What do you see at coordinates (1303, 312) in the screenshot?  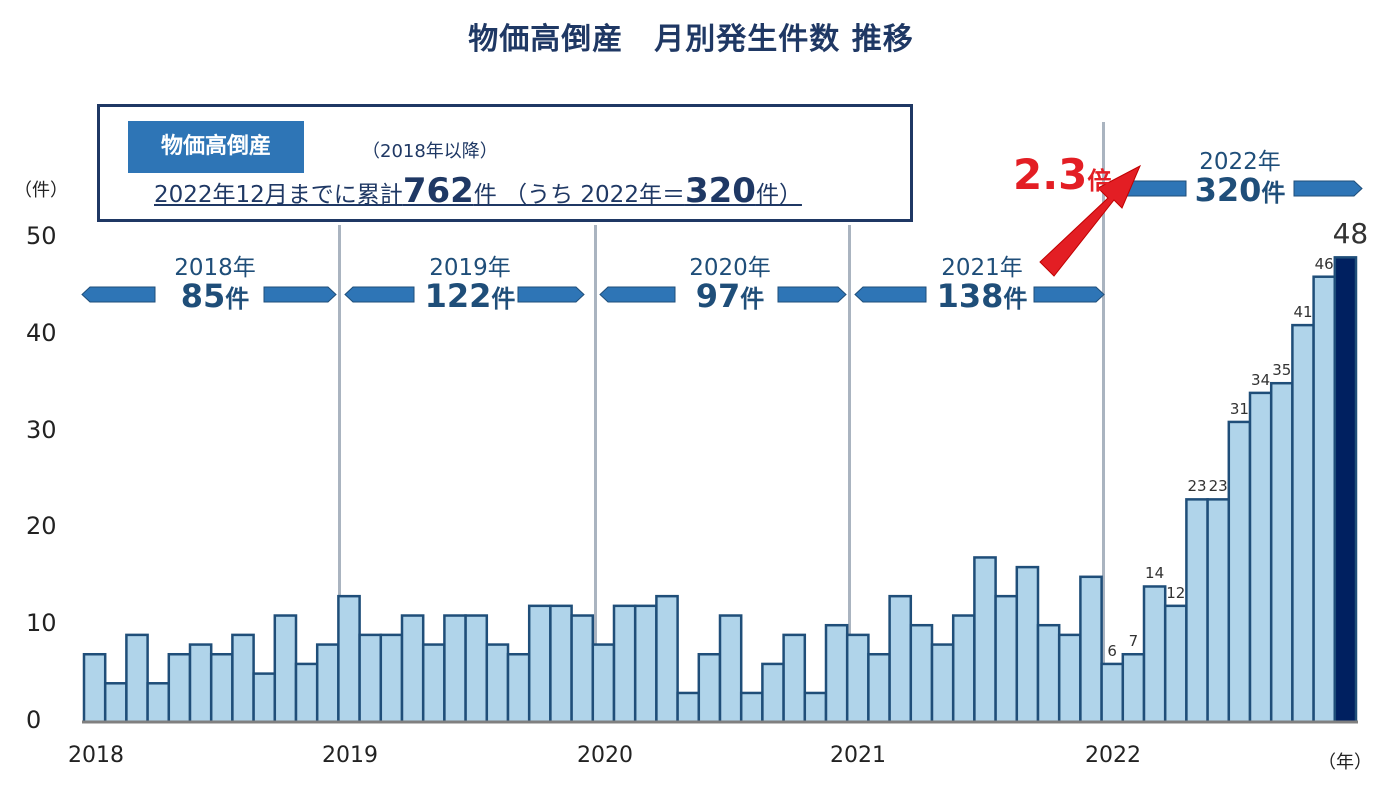 I see `data-label: 41` at bounding box center [1303, 312].